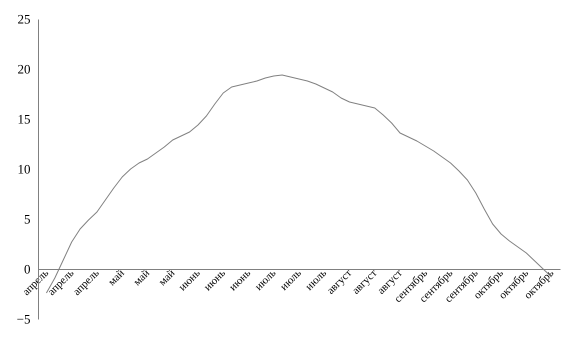 This screenshot has width=580, height=338. Describe the element at coordinates (23, 319) in the screenshot. I see `y-tick-label: −5` at that location.